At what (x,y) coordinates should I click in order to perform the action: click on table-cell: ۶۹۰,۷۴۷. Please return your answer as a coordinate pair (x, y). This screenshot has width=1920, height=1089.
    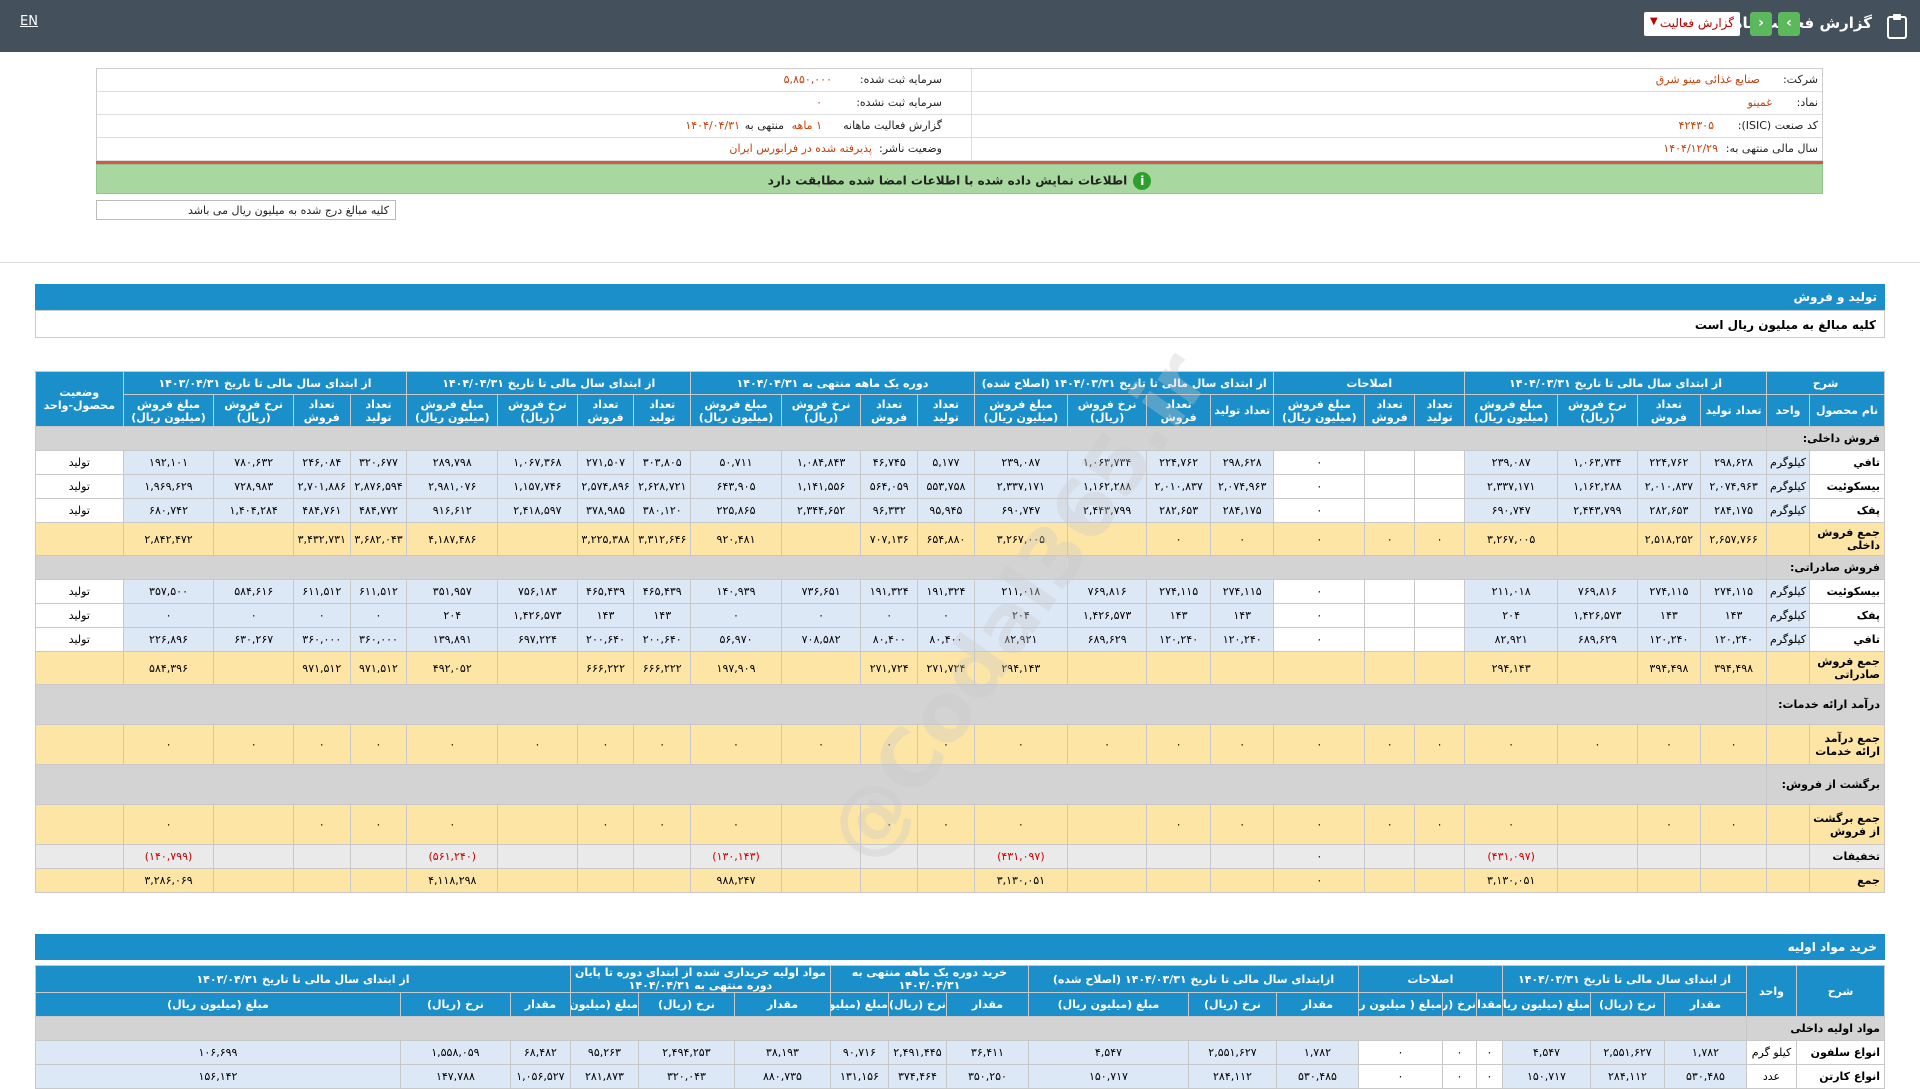
    Looking at the image, I should click on (1511, 510).